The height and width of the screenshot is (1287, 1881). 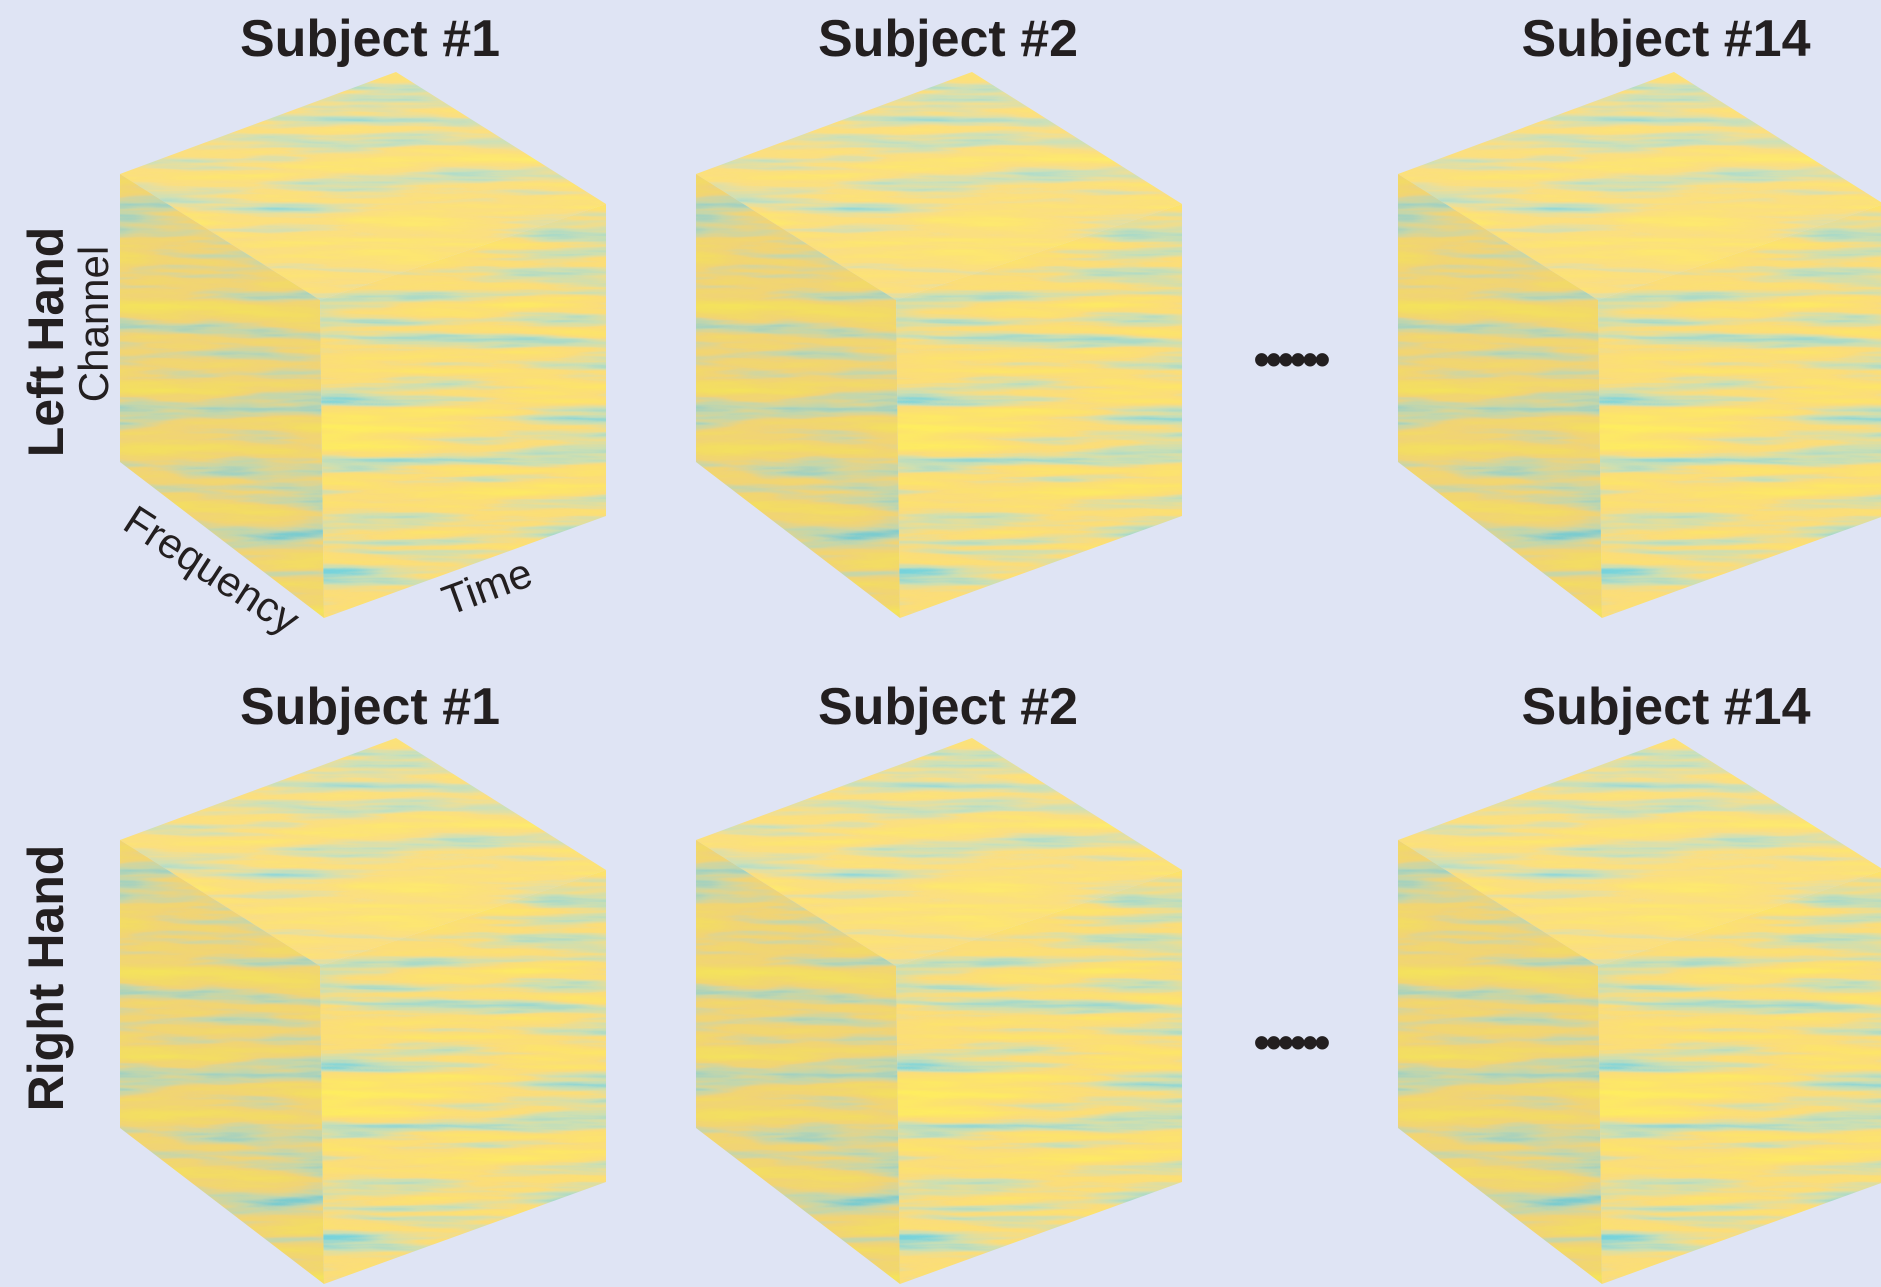 I want to click on axis-label: Channel, so click(x=93, y=324).